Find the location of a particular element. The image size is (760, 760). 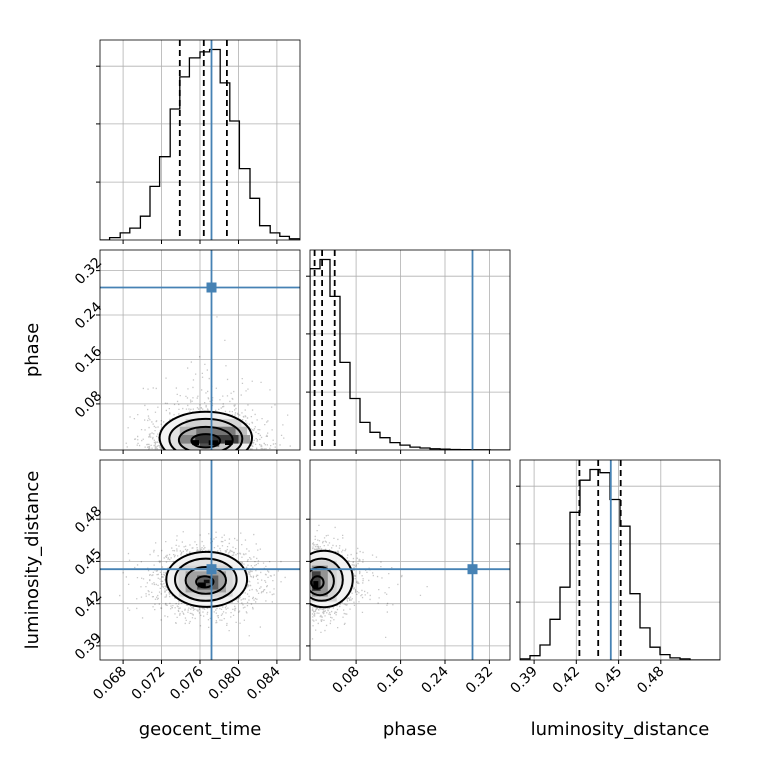

xtick-label-luminosity_distance-1: 0.42 is located at coordinates (566, 680).